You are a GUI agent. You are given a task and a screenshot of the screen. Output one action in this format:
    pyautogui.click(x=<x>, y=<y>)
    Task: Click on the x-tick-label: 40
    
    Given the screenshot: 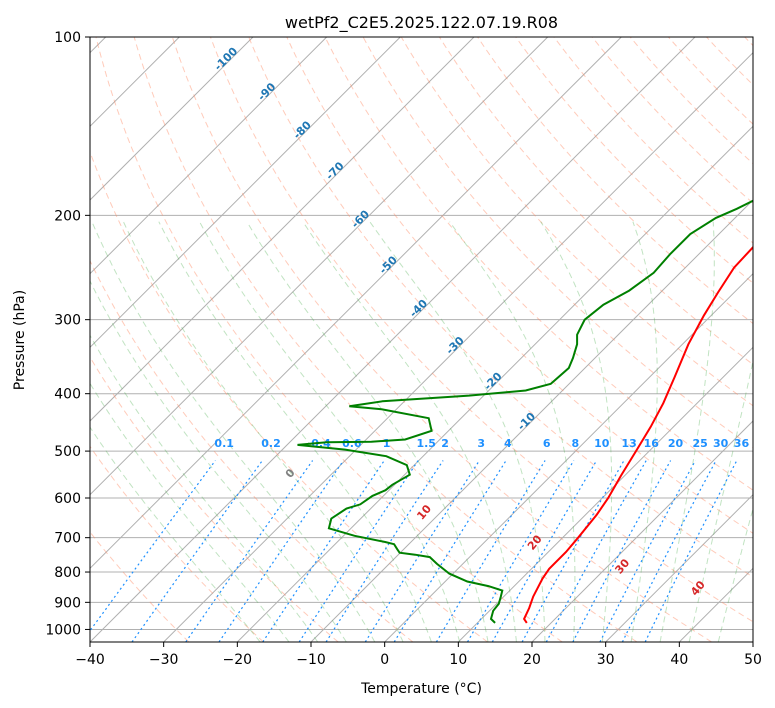 What is the action you would take?
    pyautogui.click(x=679, y=660)
    